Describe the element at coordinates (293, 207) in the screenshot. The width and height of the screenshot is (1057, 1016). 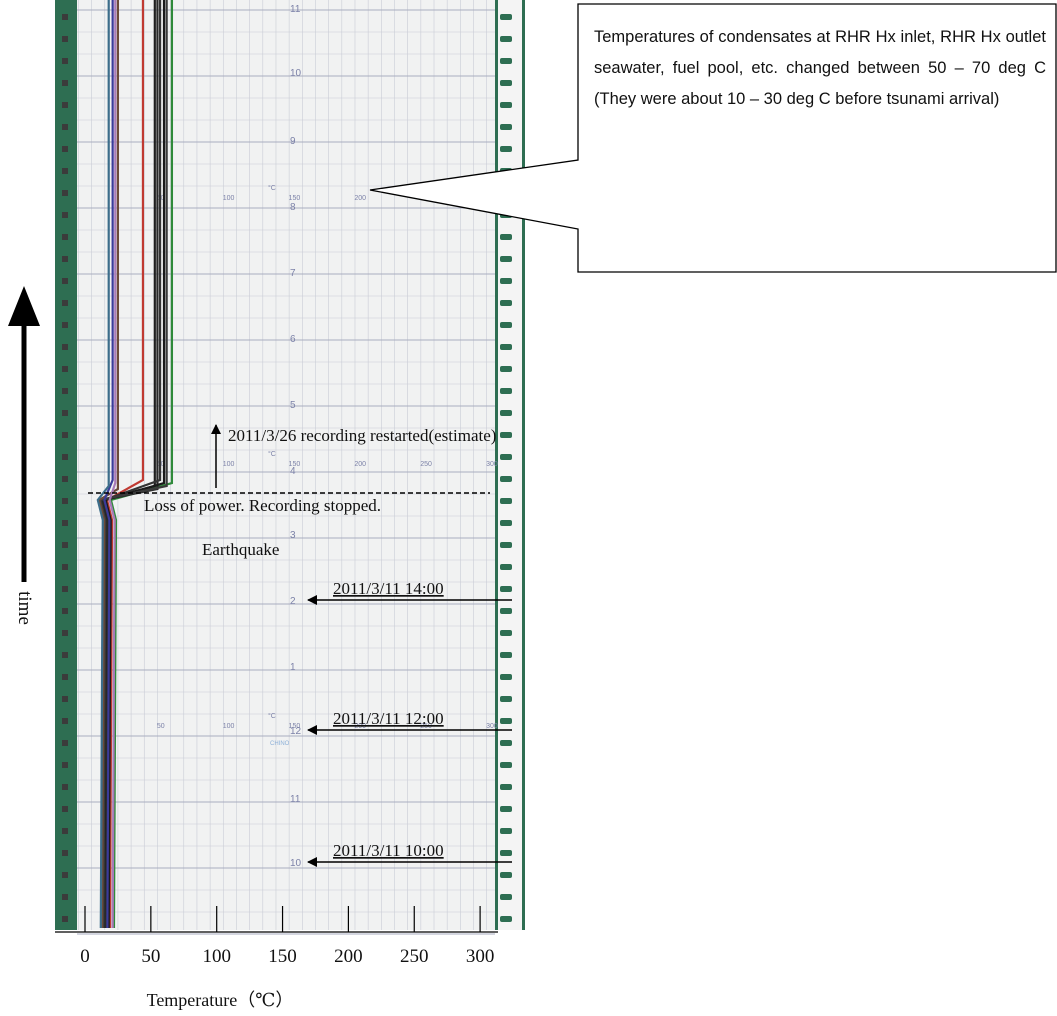
I see `scale-time-mark: 8` at that location.